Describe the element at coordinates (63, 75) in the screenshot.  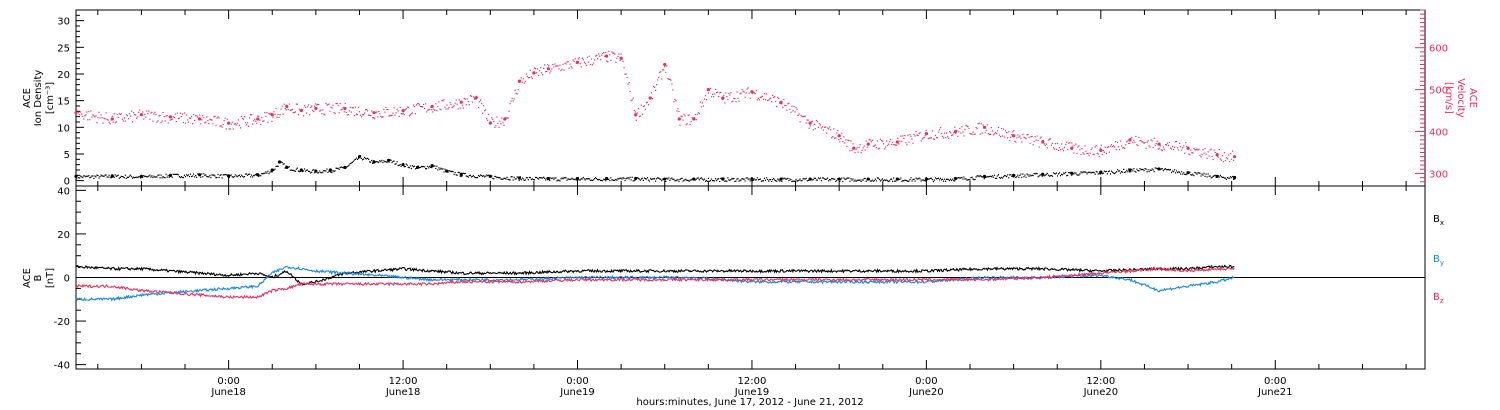
I see `density-tick-label: 20` at that location.